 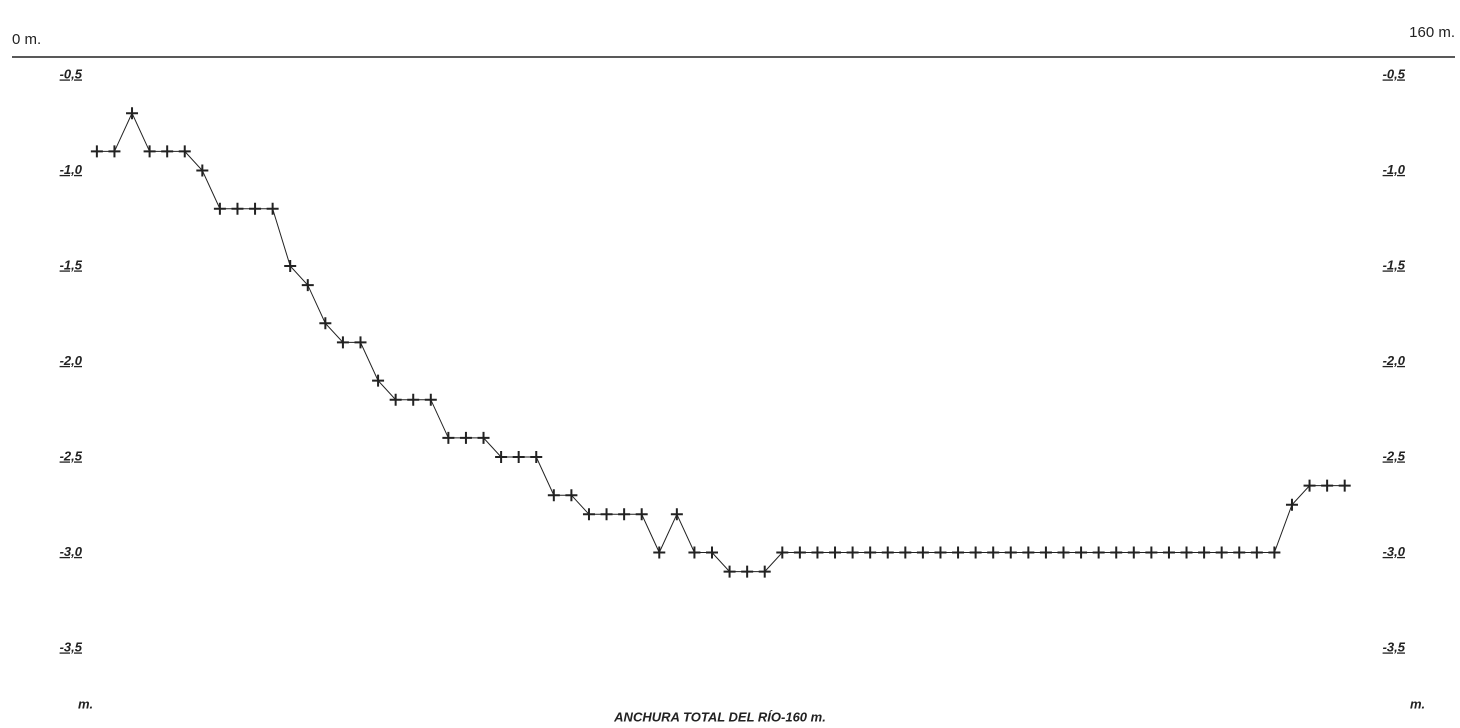 What do you see at coordinates (1394, 73) in the screenshot?
I see `y2-tick-label: -0,5` at bounding box center [1394, 73].